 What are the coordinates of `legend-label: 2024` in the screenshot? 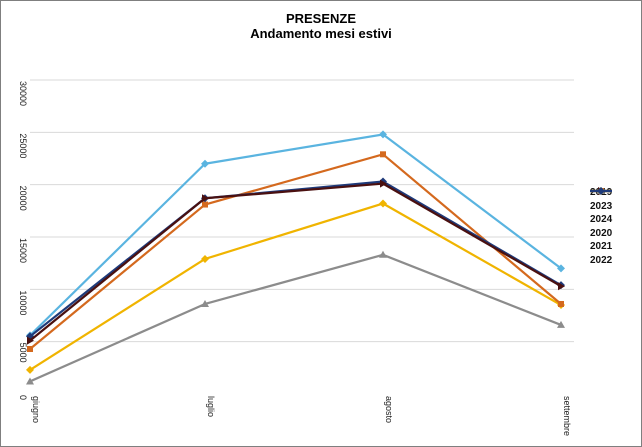 It's located at (601, 220).